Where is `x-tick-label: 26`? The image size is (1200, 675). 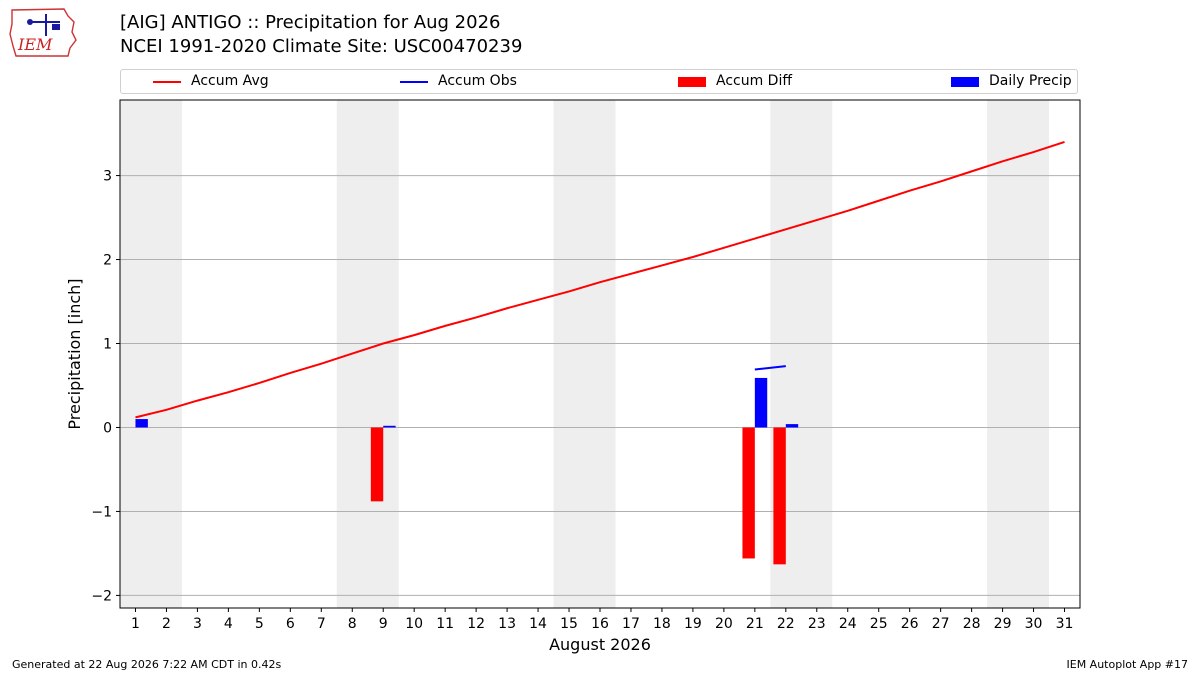 x-tick-label: 26 is located at coordinates (910, 624).